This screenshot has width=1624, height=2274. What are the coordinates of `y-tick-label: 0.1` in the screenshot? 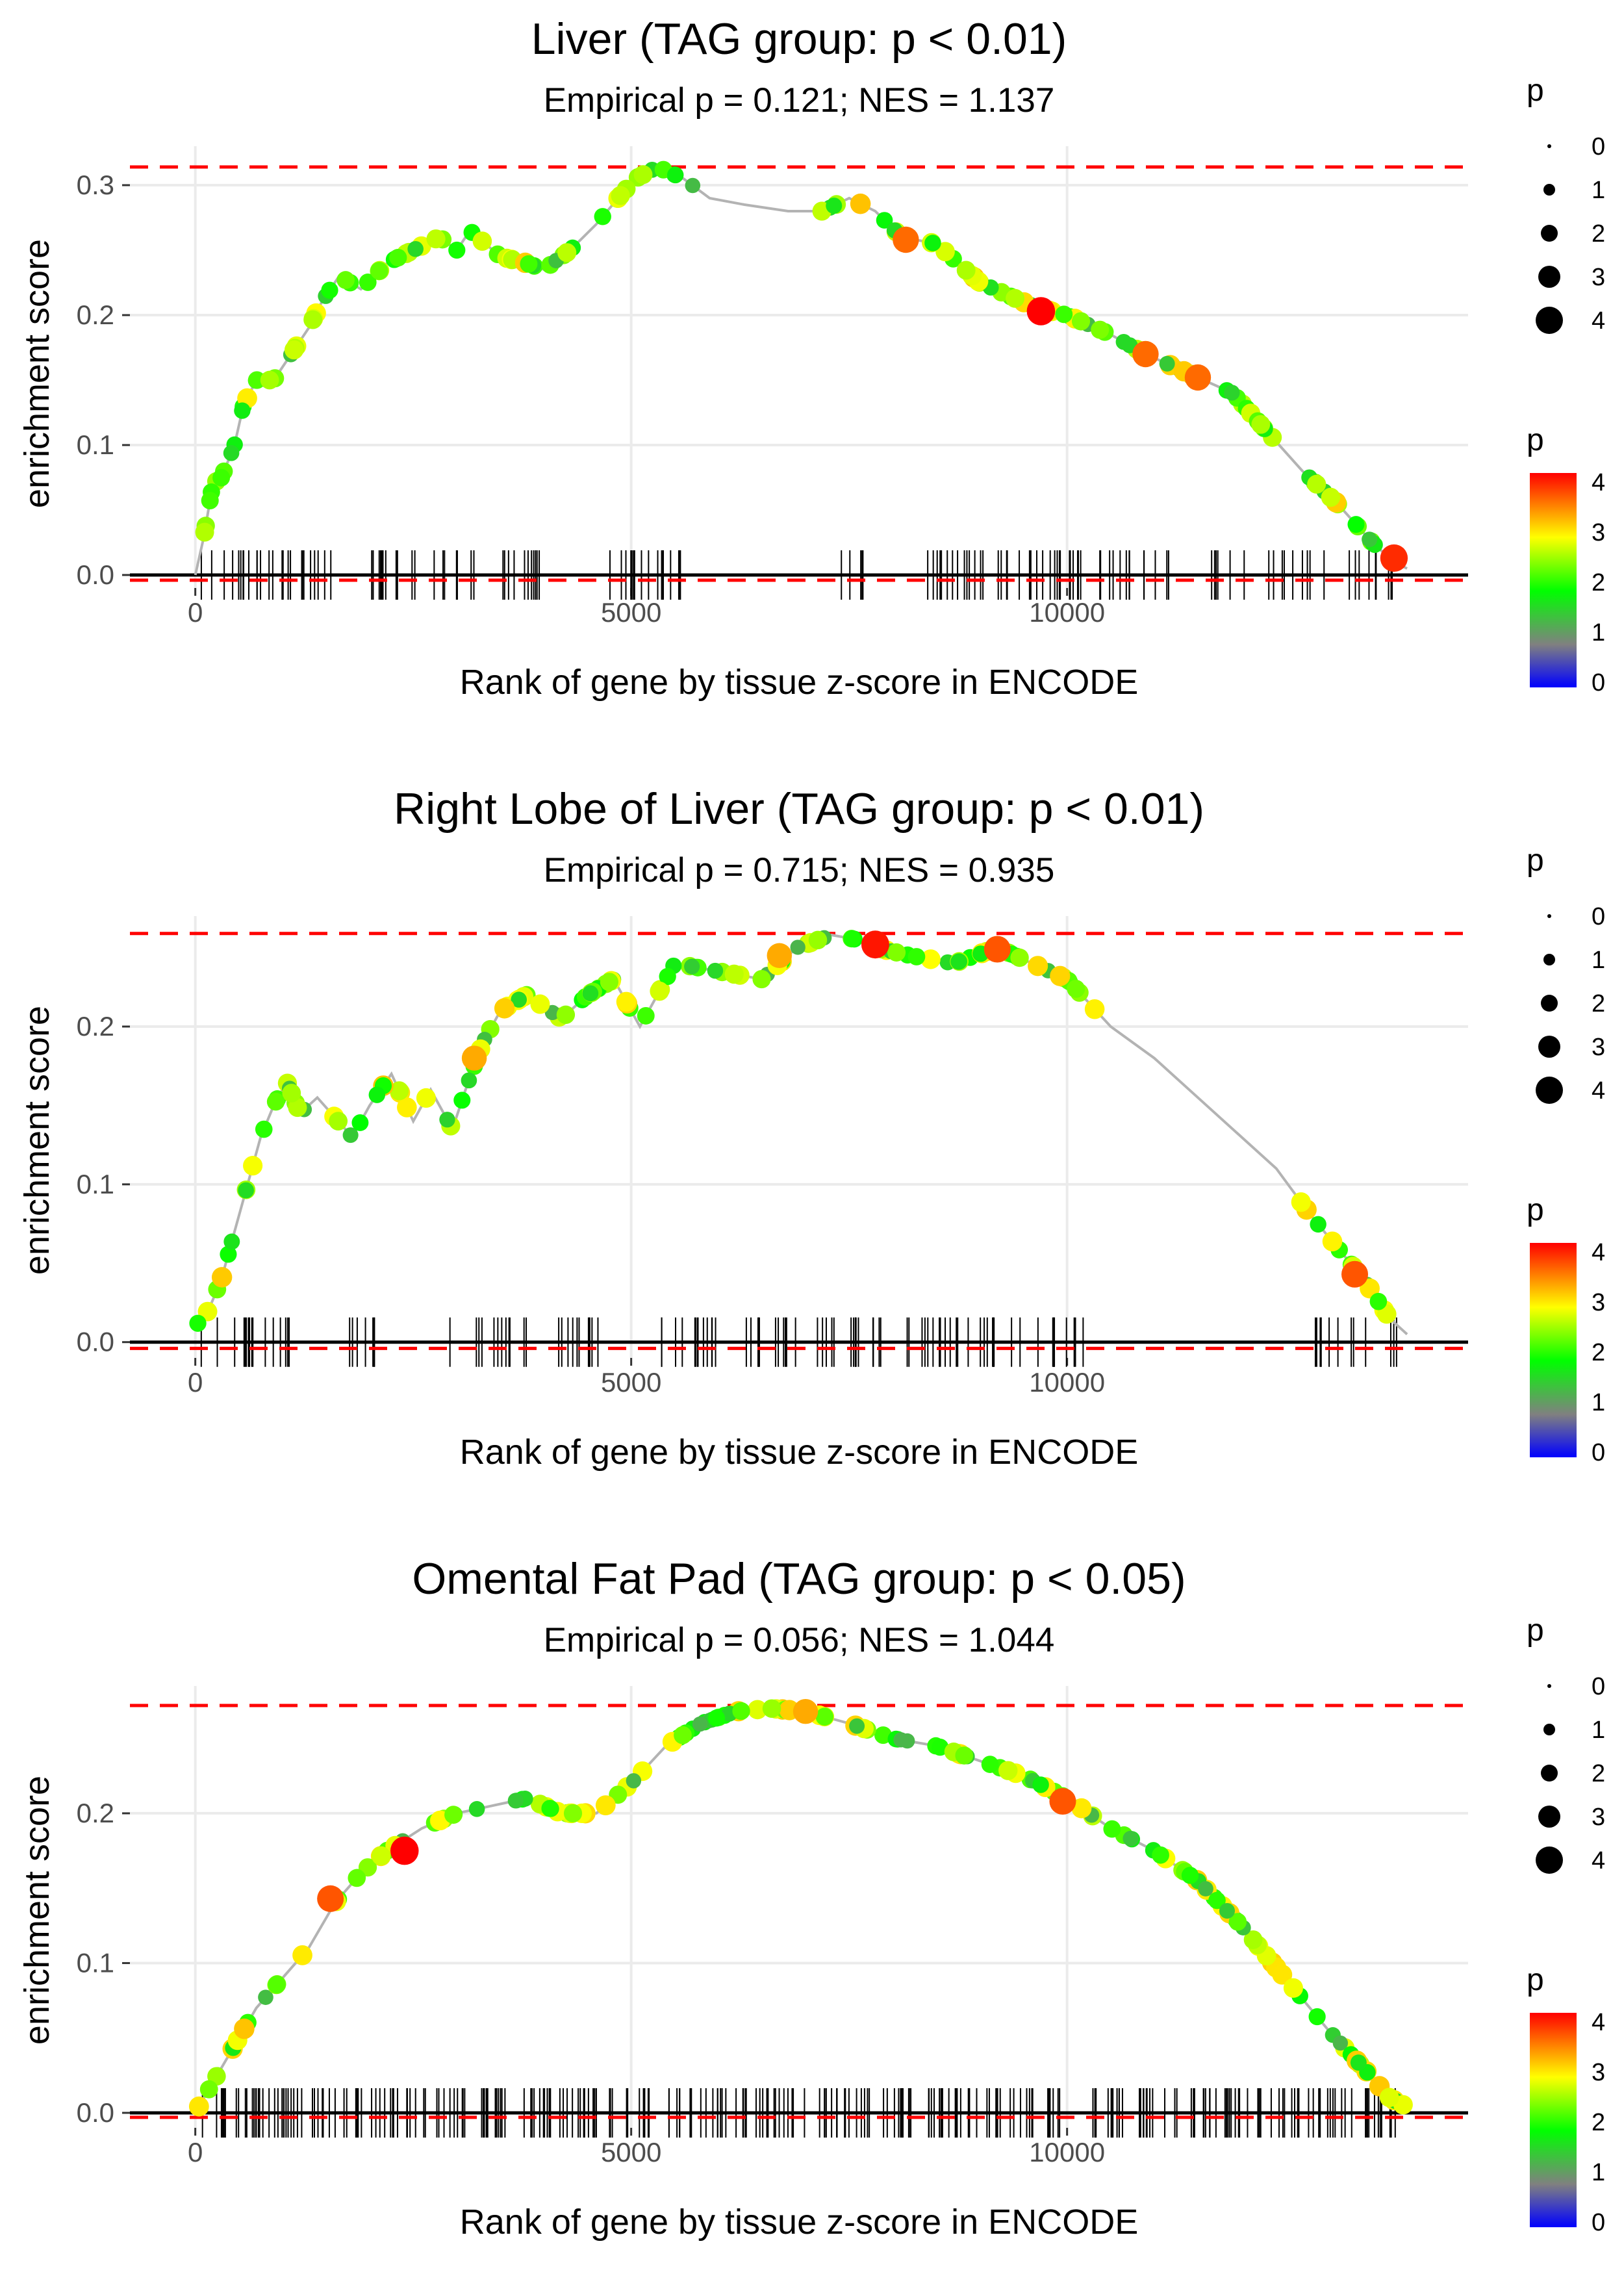 It's located at (95, 444).